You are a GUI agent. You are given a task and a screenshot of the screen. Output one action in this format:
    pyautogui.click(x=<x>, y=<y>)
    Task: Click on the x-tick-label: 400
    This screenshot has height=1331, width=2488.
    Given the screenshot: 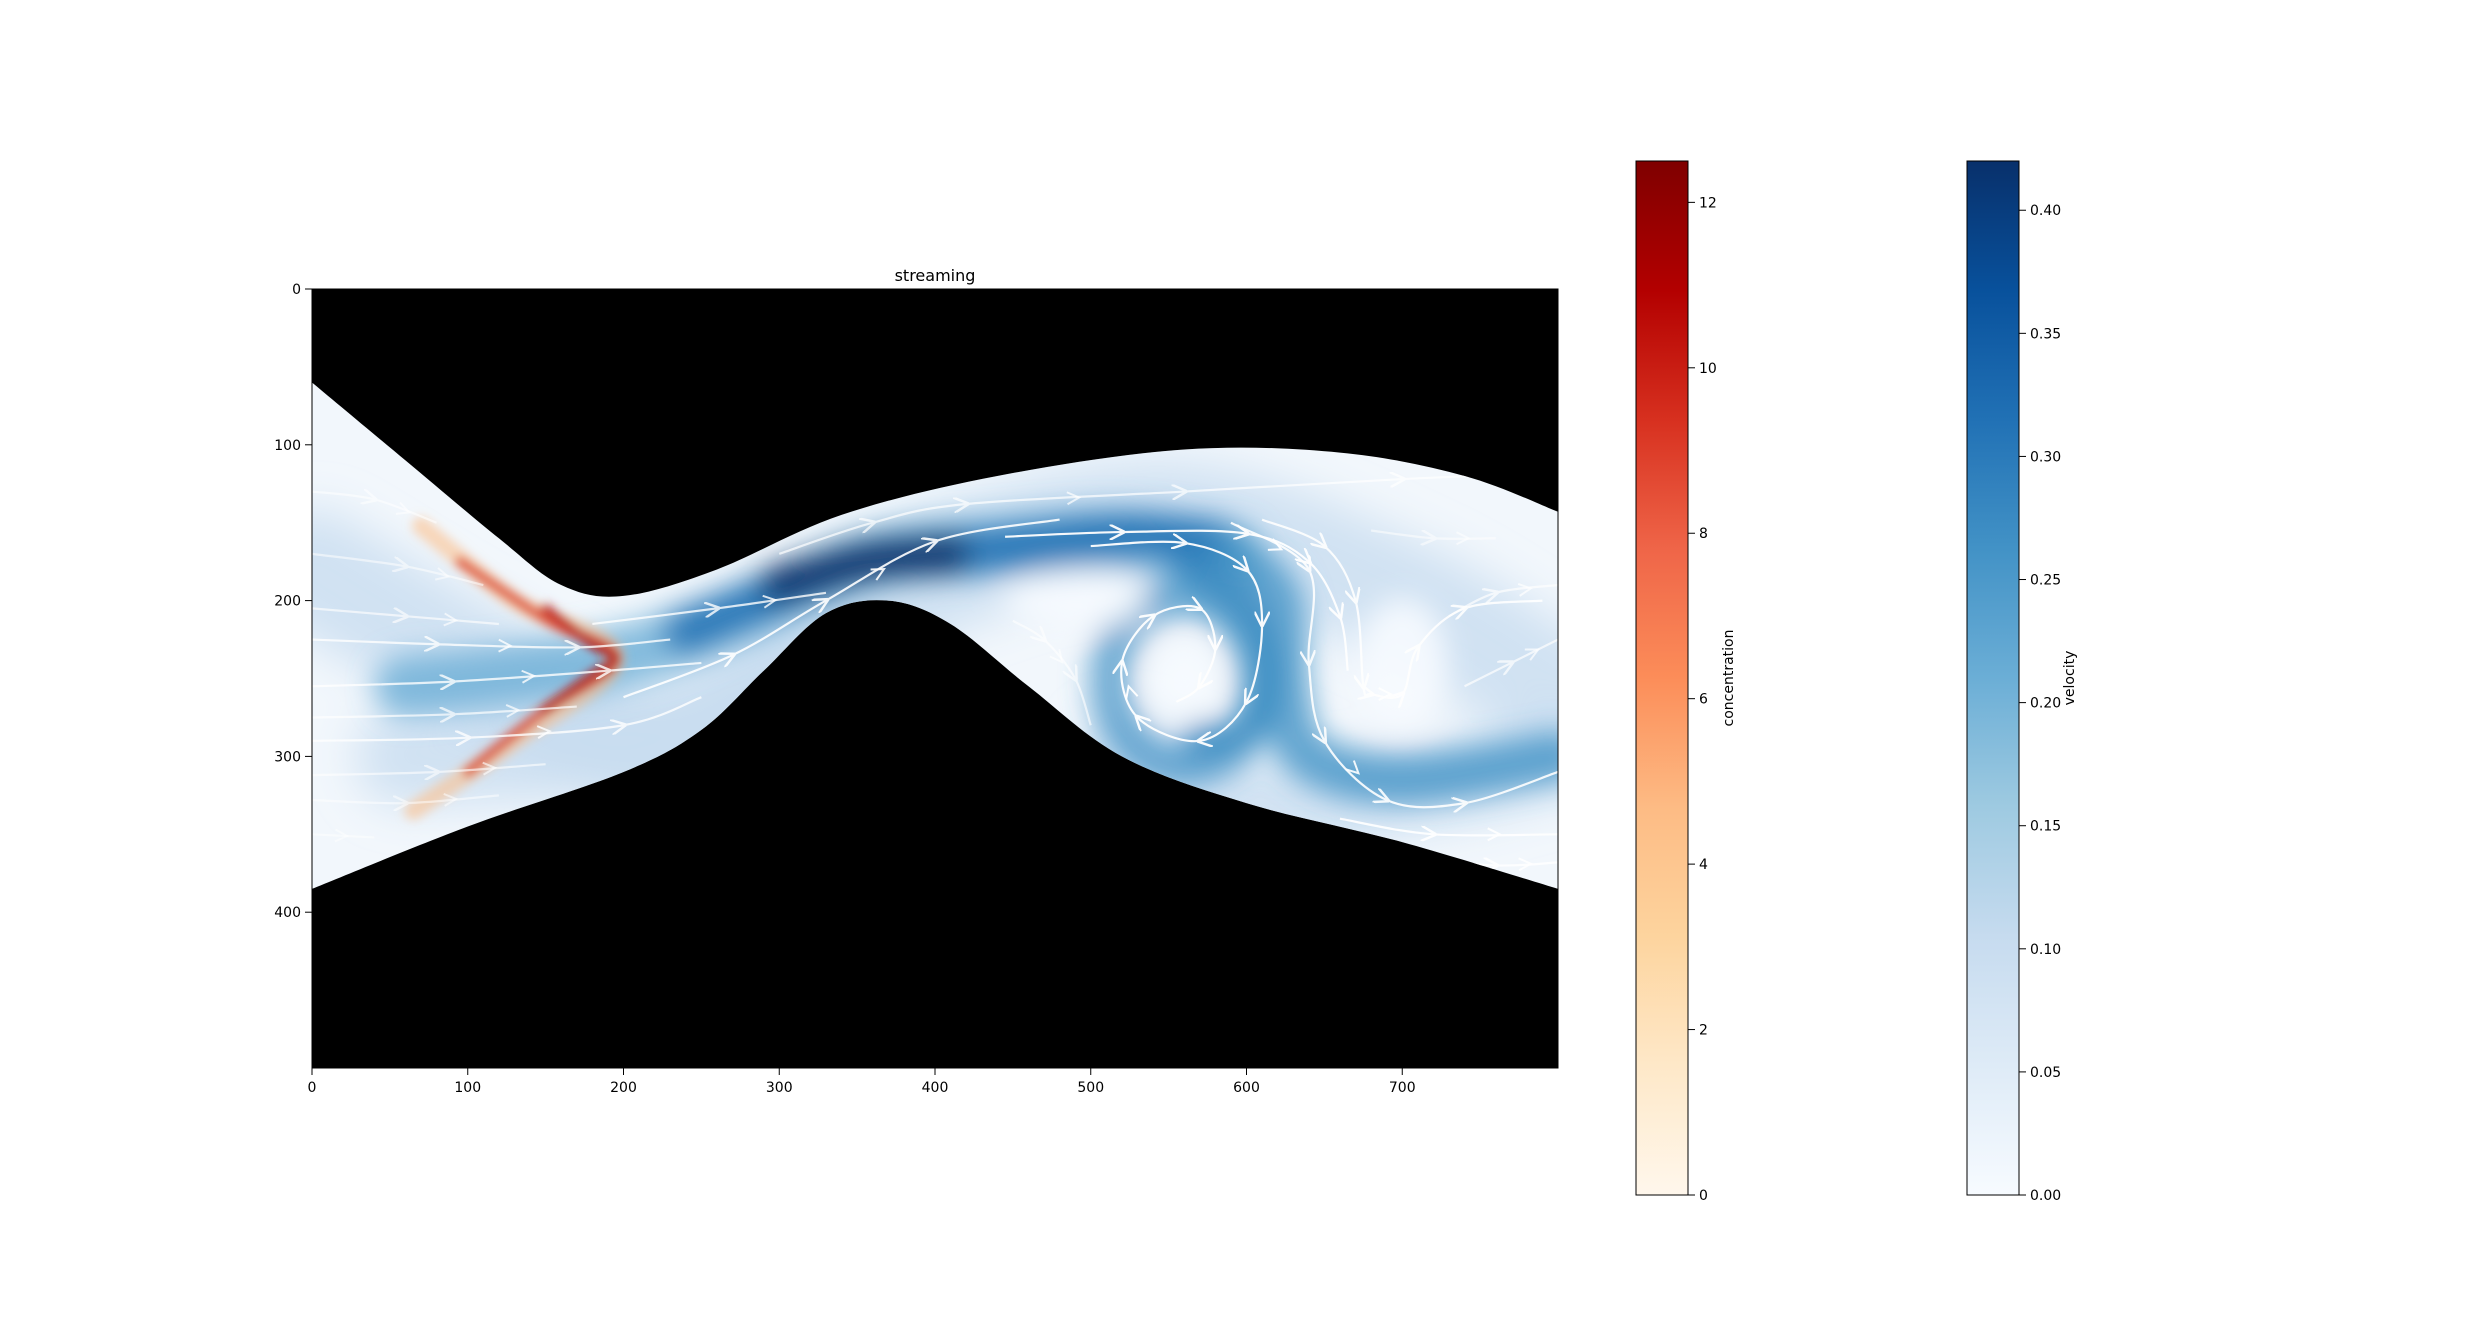 What is the action you would take?
    pyautogui.click(x=935, y=1088)
    